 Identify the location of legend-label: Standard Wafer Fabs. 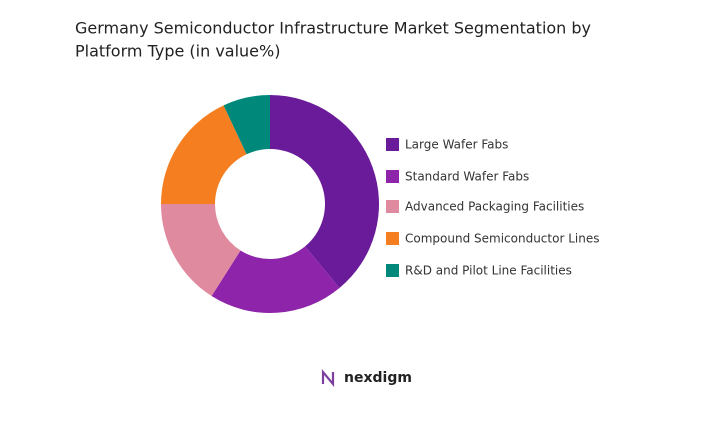
(467, 177).